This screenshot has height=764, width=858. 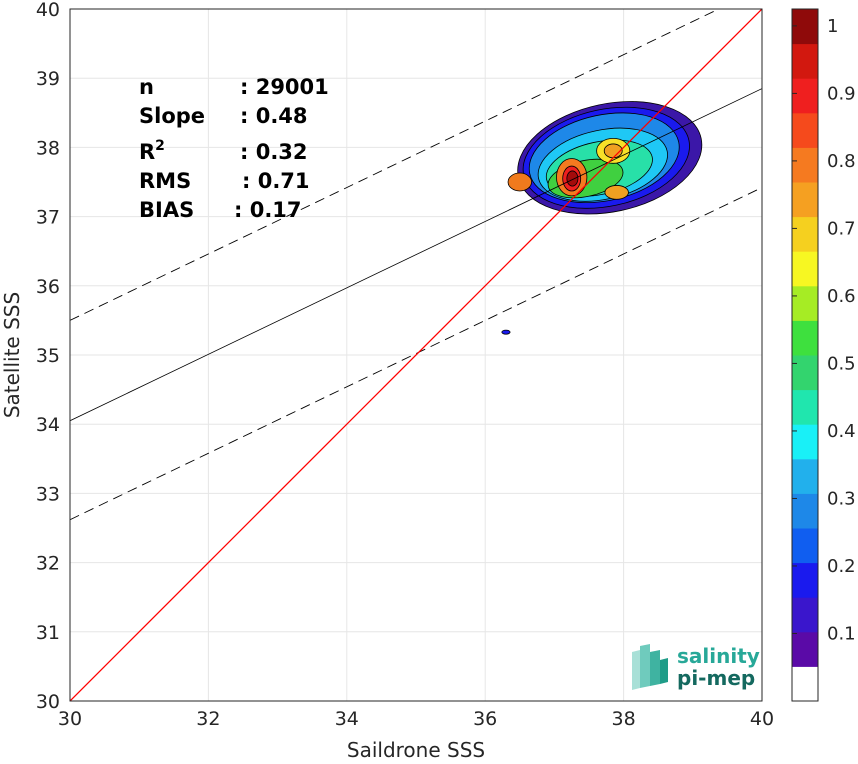 What do you see at coordinates (823, 355) in the screenshot?
I see `colorbar: 0.1 0.2 0.3 0.4 0.5 0.6 0.7 0.8 0.9 1` at bounding box center [823, 355].